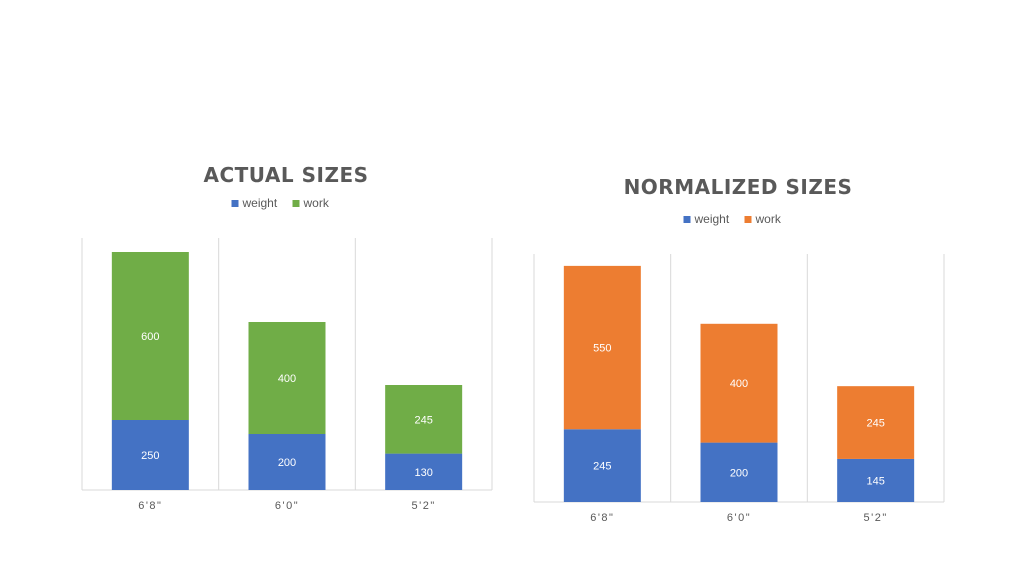  I want to click on data-label: 600, so click(150, 337).